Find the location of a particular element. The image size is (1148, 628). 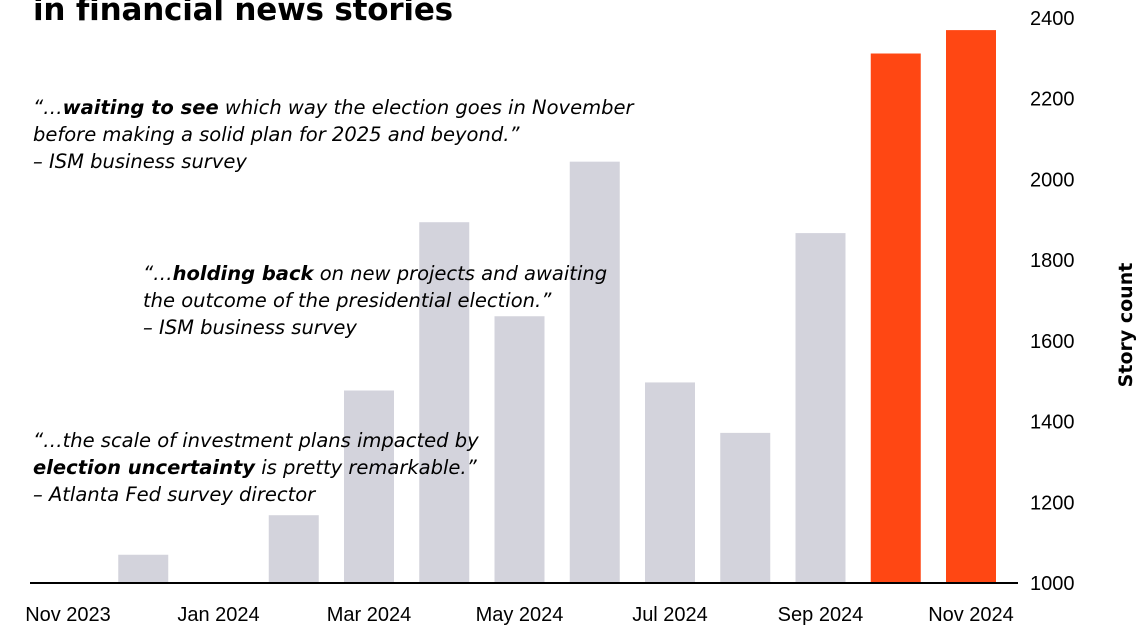

x-tick-label: Mar 2024 is located at coordinates (369, 615).